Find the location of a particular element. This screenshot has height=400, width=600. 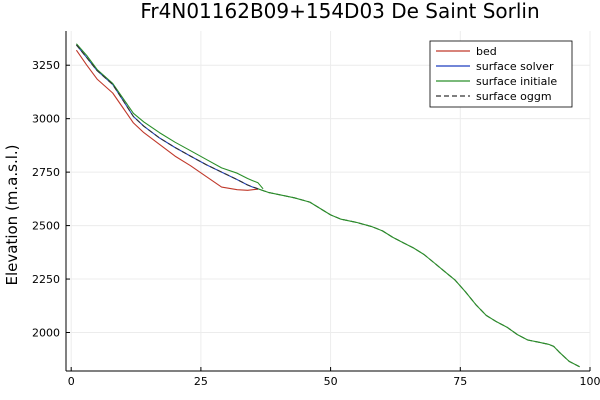

series-line-surface-initiale is located at coordinates (169, 116).